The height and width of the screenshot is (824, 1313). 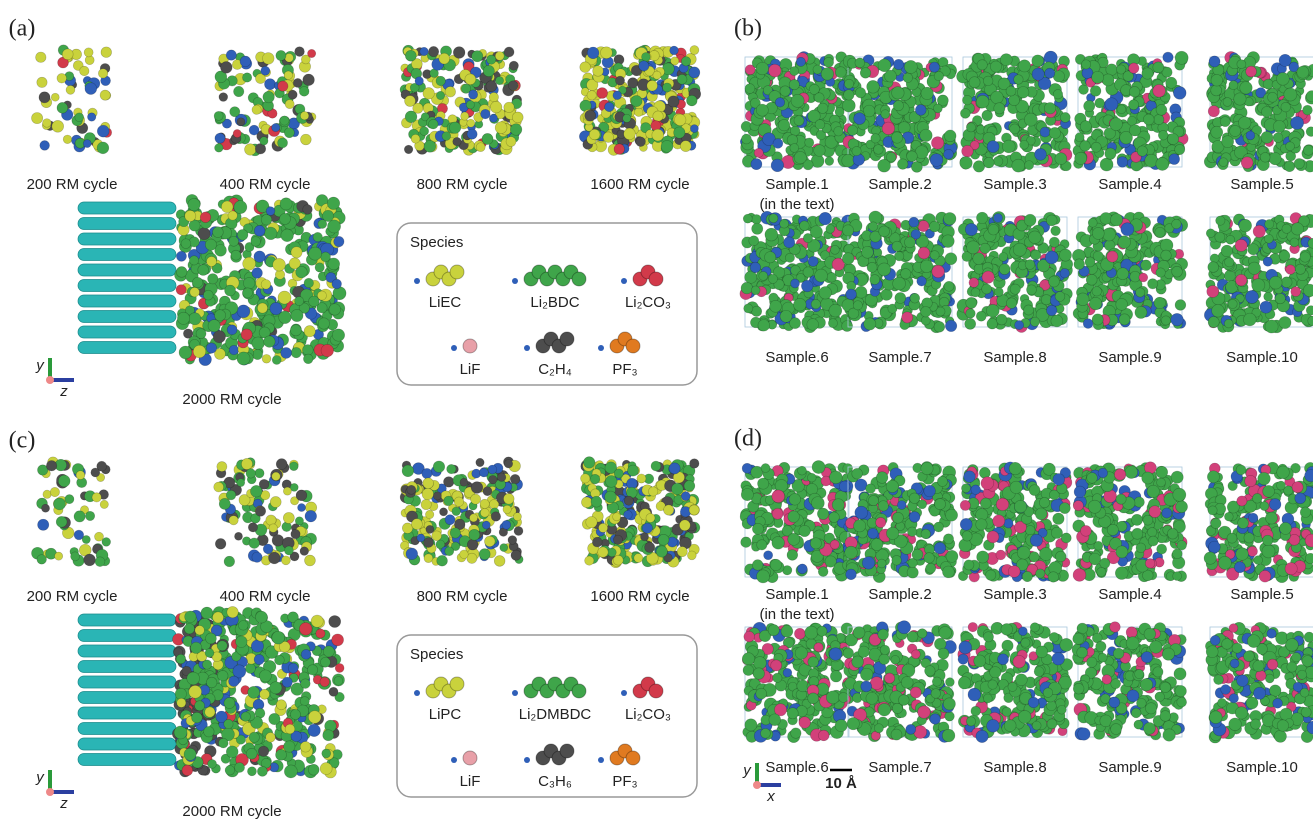 I want to click on label: C₃H₆, so click(x=555, y=781).